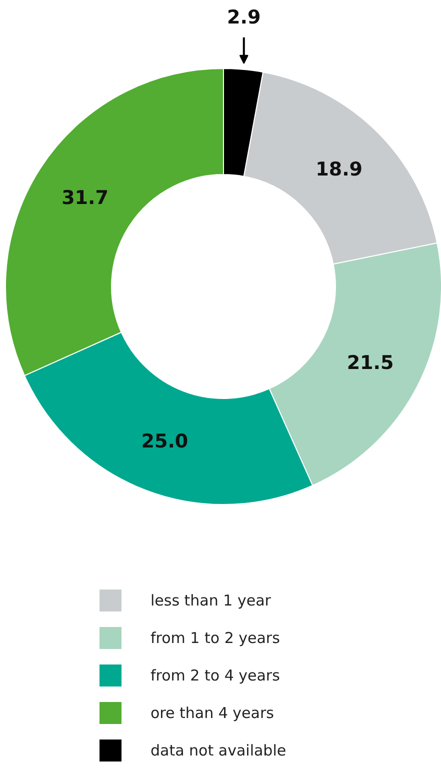 The height and width of the screenshot is (771, 441). I want to click on data-label: 18.9, so click(339, 169).